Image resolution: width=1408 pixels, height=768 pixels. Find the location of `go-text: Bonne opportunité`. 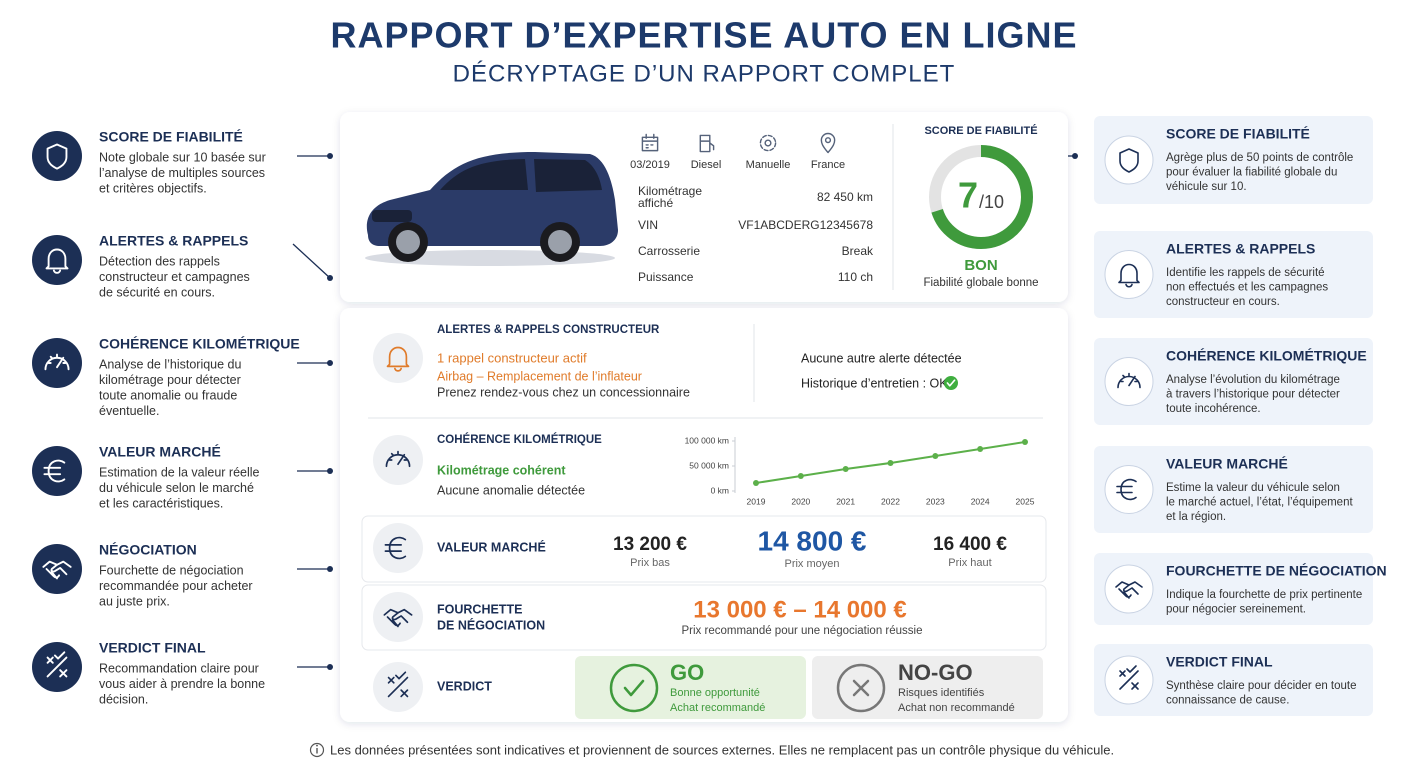

go-text: Bonne opportunité is located at coordinates (715, 693).